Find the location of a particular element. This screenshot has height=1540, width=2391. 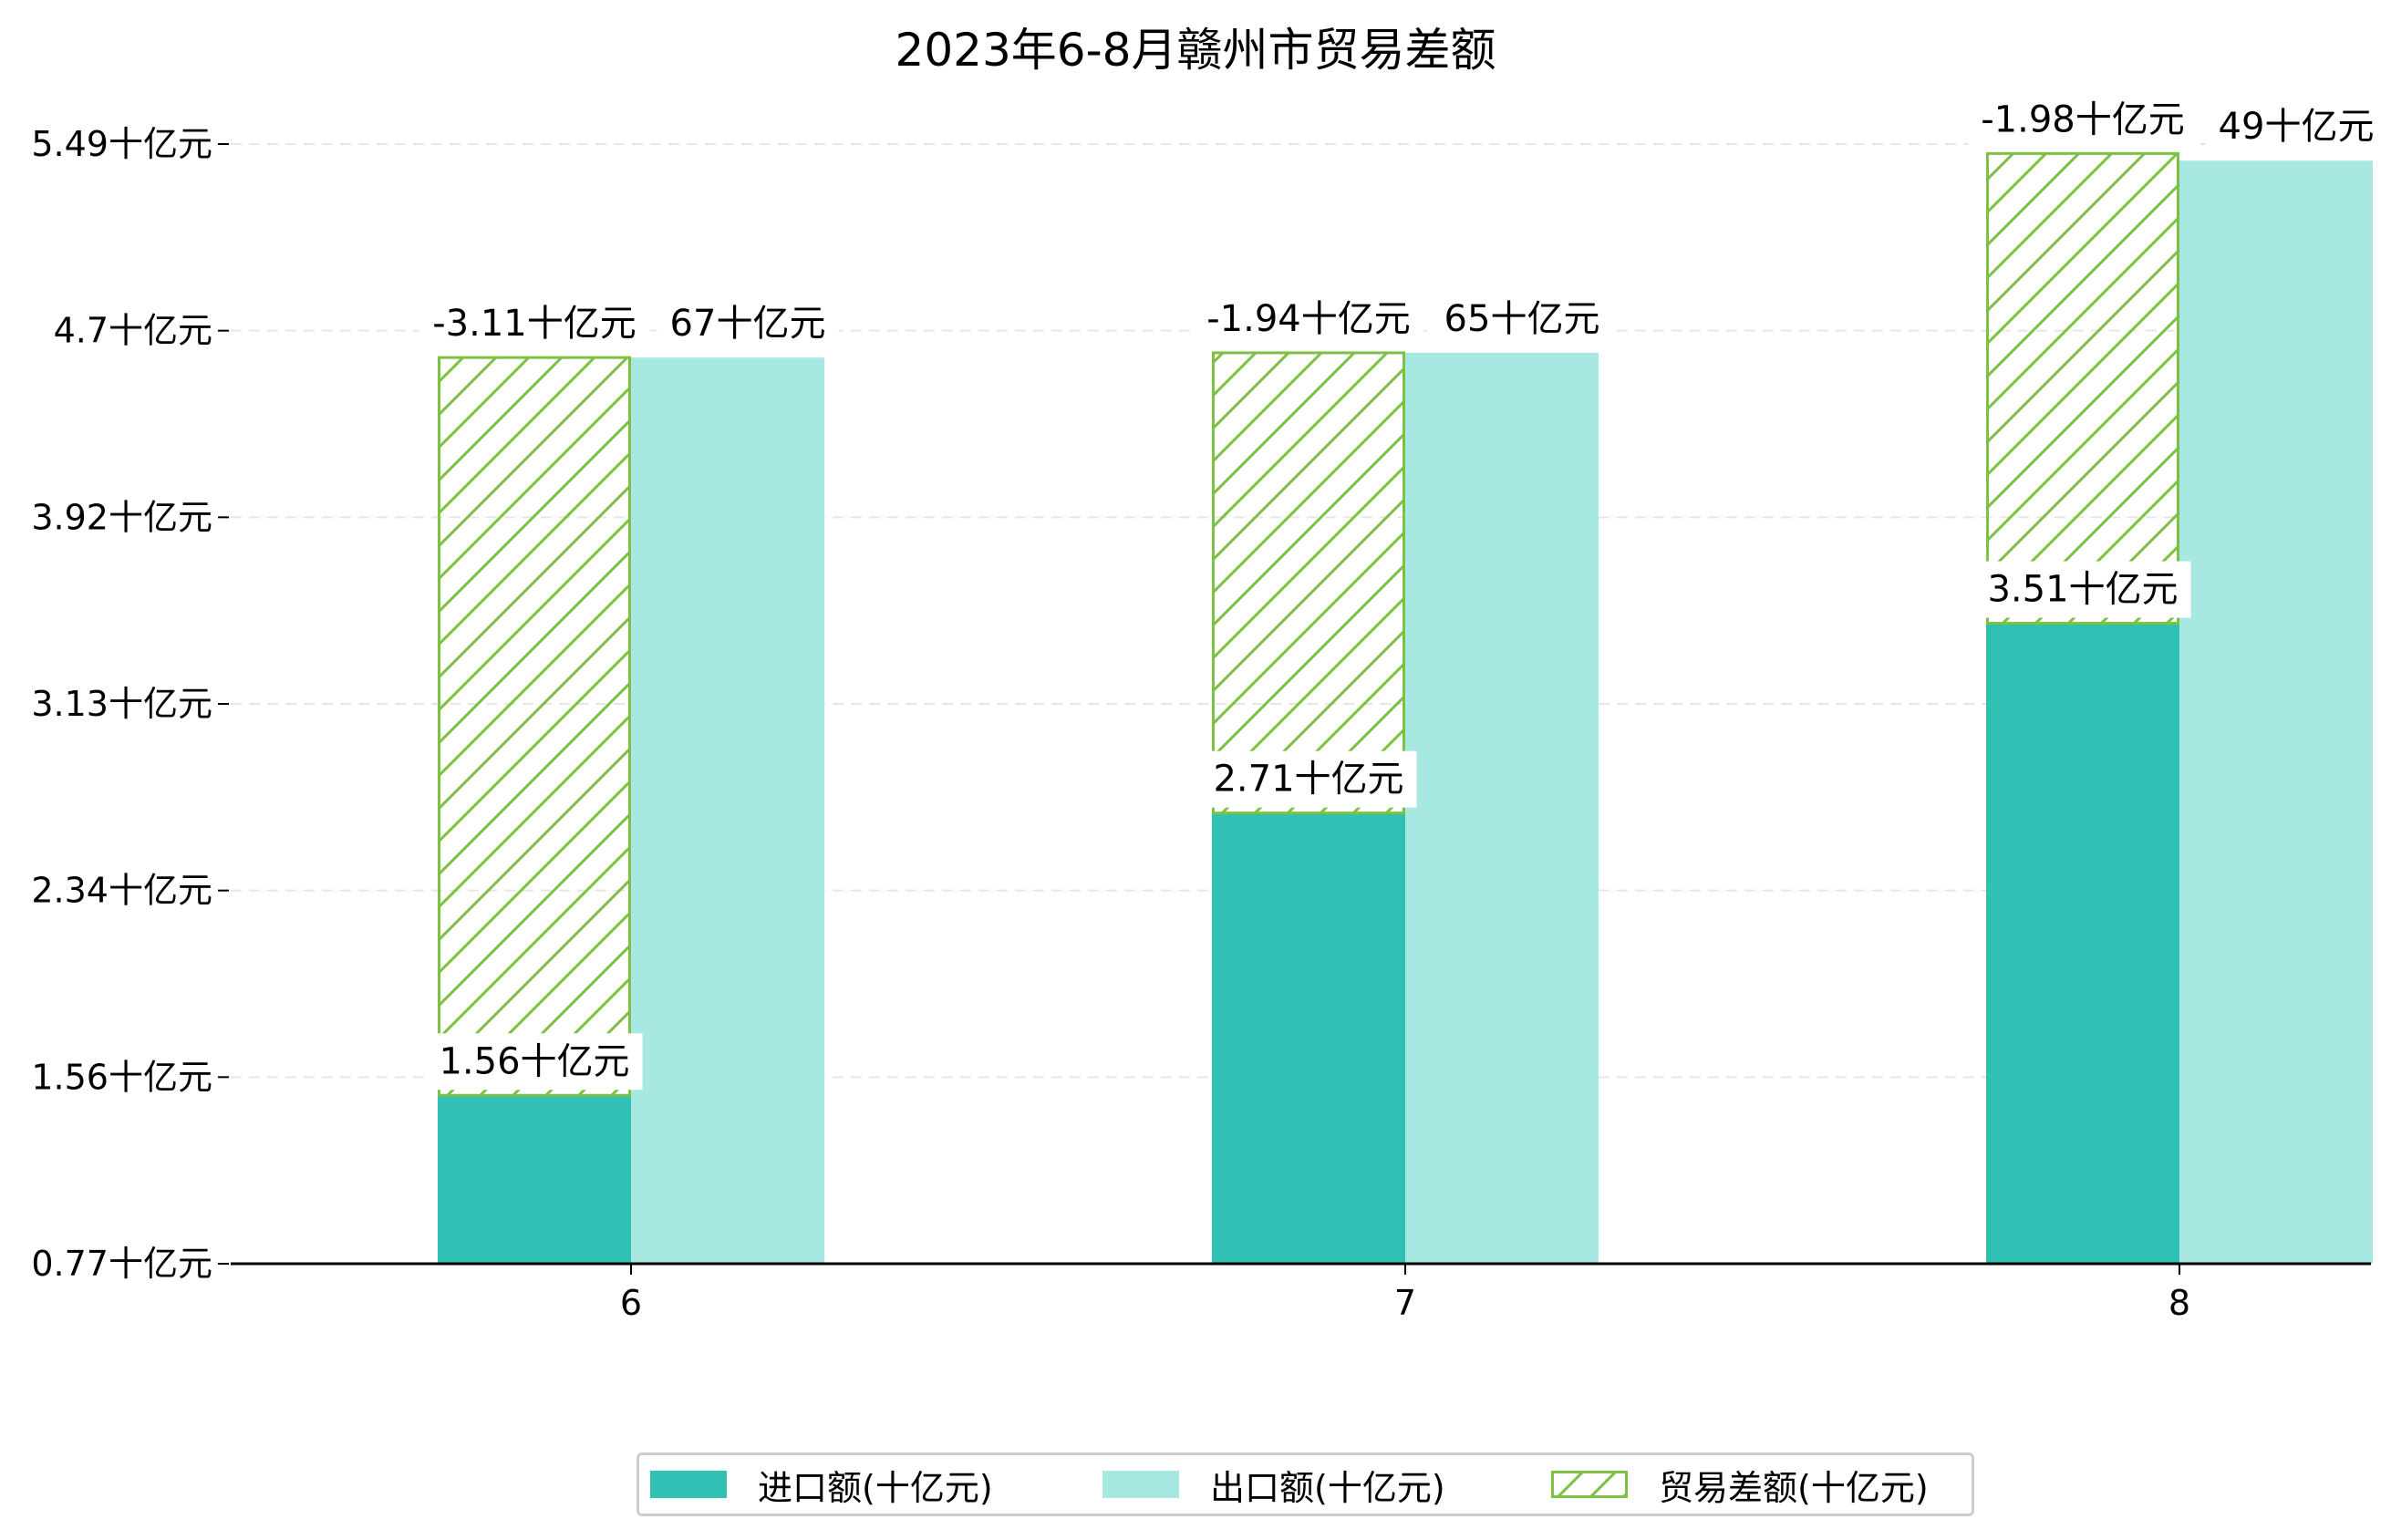

balance-value-label-text: -3.11十亿元 is located at coordinates (534, 324).